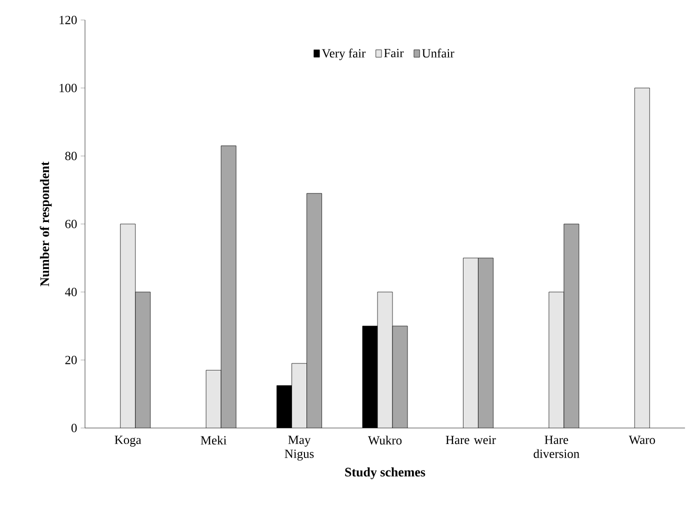 The image size is (693, 515). Describe the element at coordinates (471, 440) in the screenshot. I see `x-tick-label: Hare weir` at that location.